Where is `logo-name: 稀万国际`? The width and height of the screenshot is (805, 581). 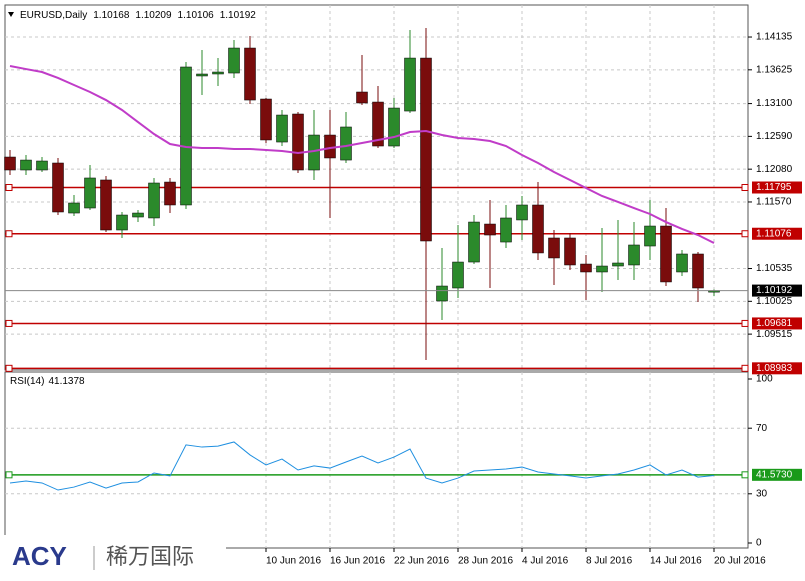
logo-name: 稀万国际 is located at coordinates (150, 556).